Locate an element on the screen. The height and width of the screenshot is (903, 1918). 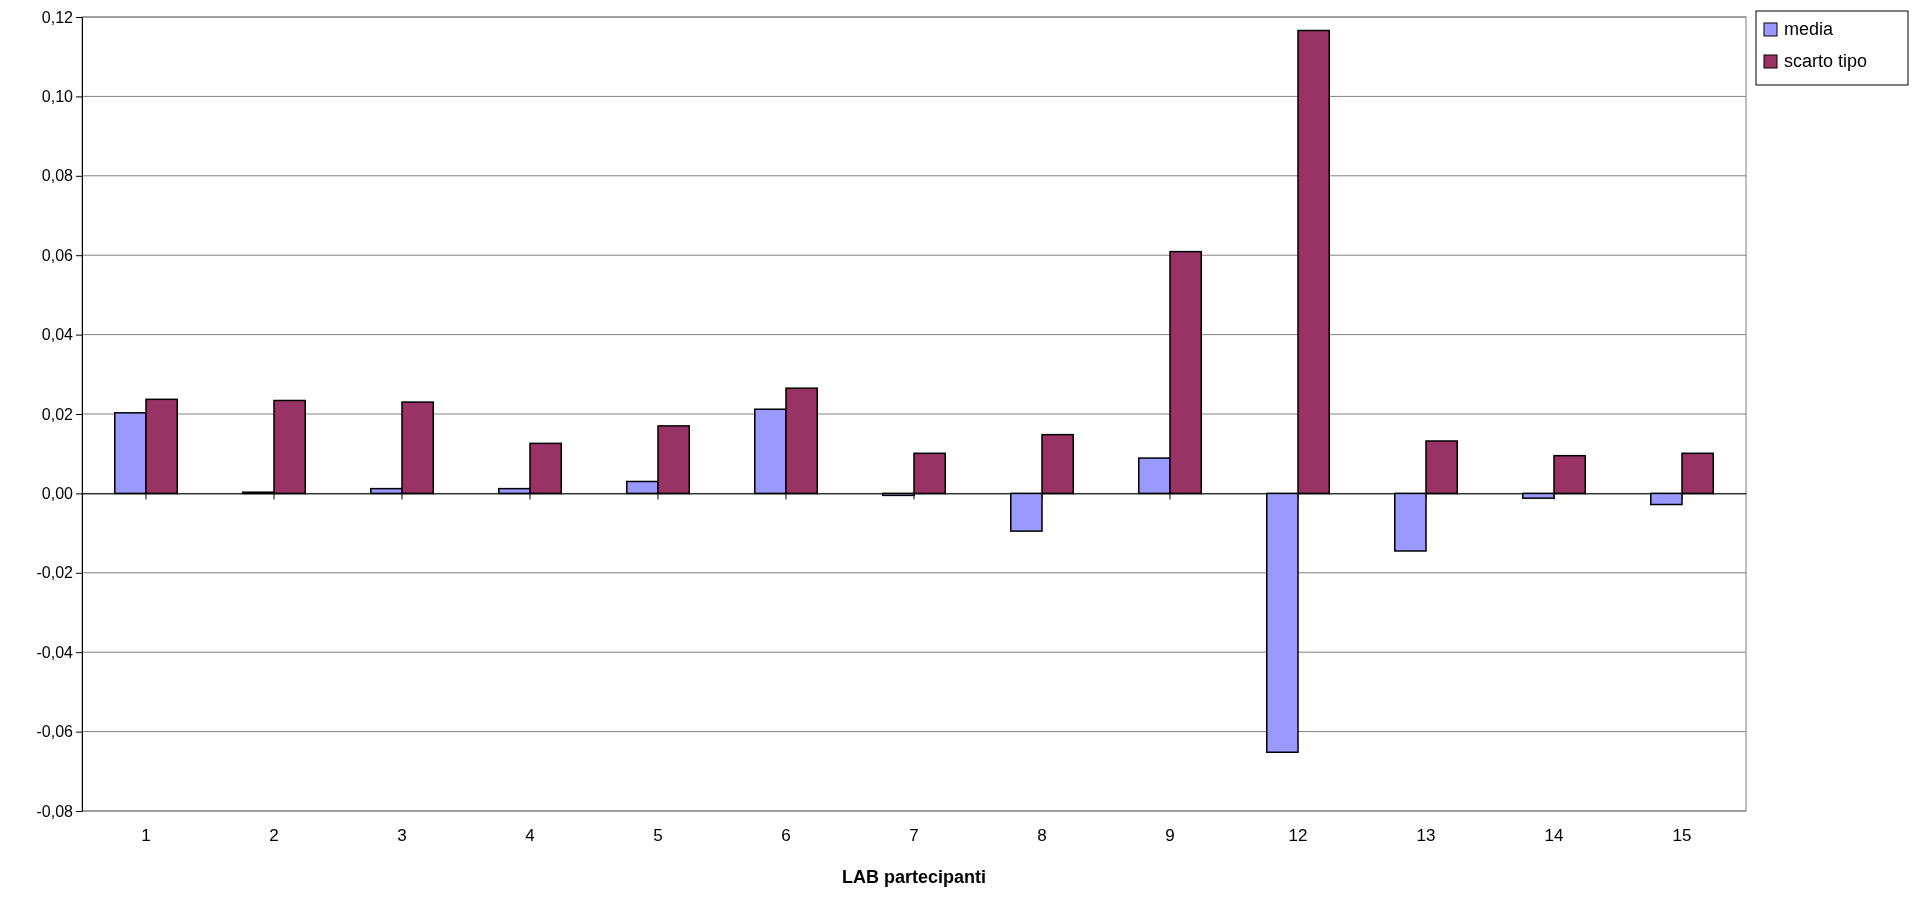
legend-label: scarto tipo is located at coordinates (1826, 61).